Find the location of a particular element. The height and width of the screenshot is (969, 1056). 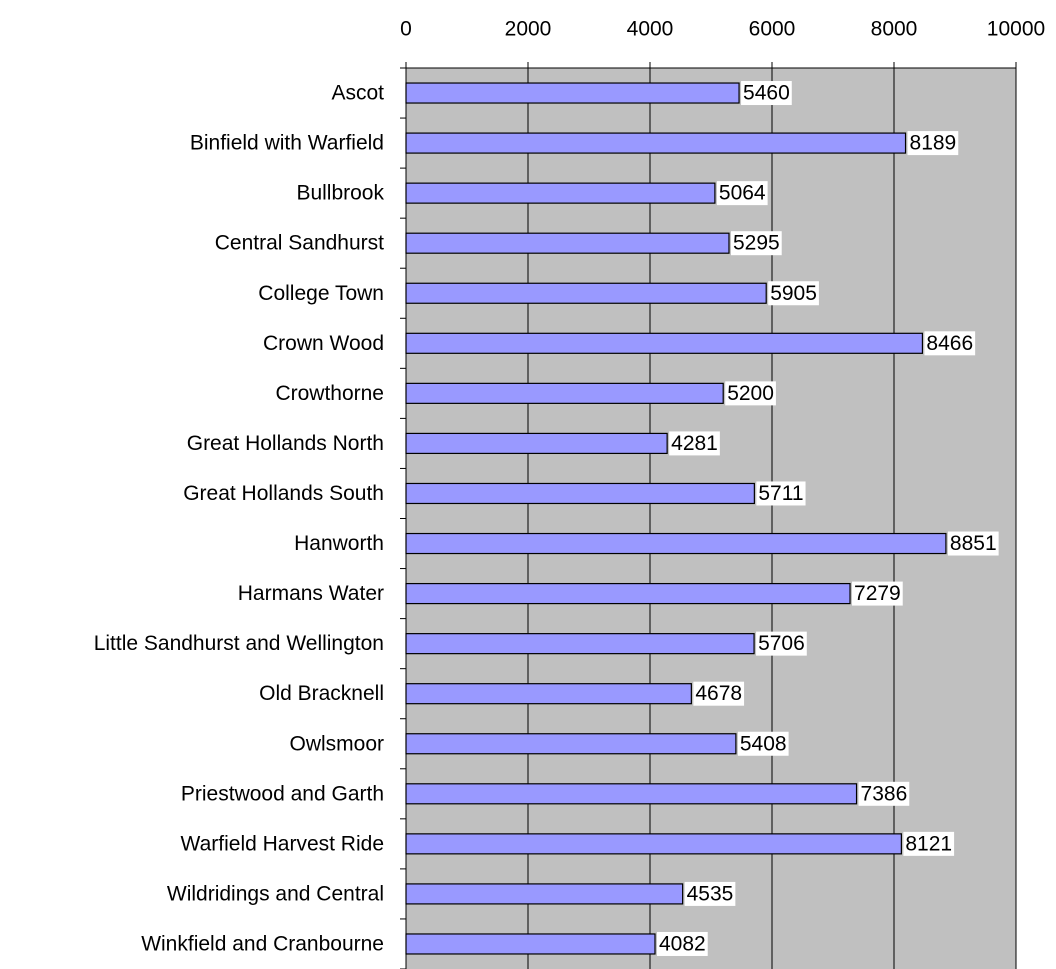

value-label: 4535 is located at coordinates (710, 893).